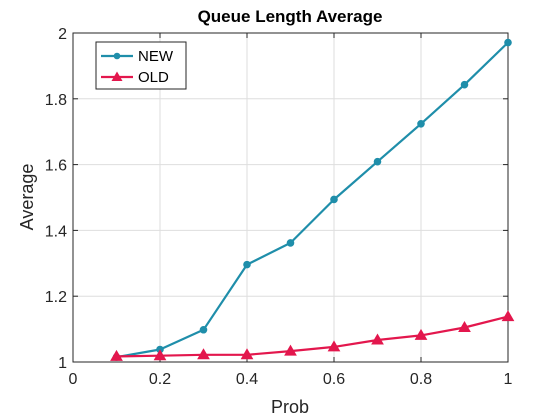 This screenshot has height=420, width=560. What do you see at coordinates (27, 197) in the screenshot?
I see `y-axis-label: Average` at bounding box center [27, 197].